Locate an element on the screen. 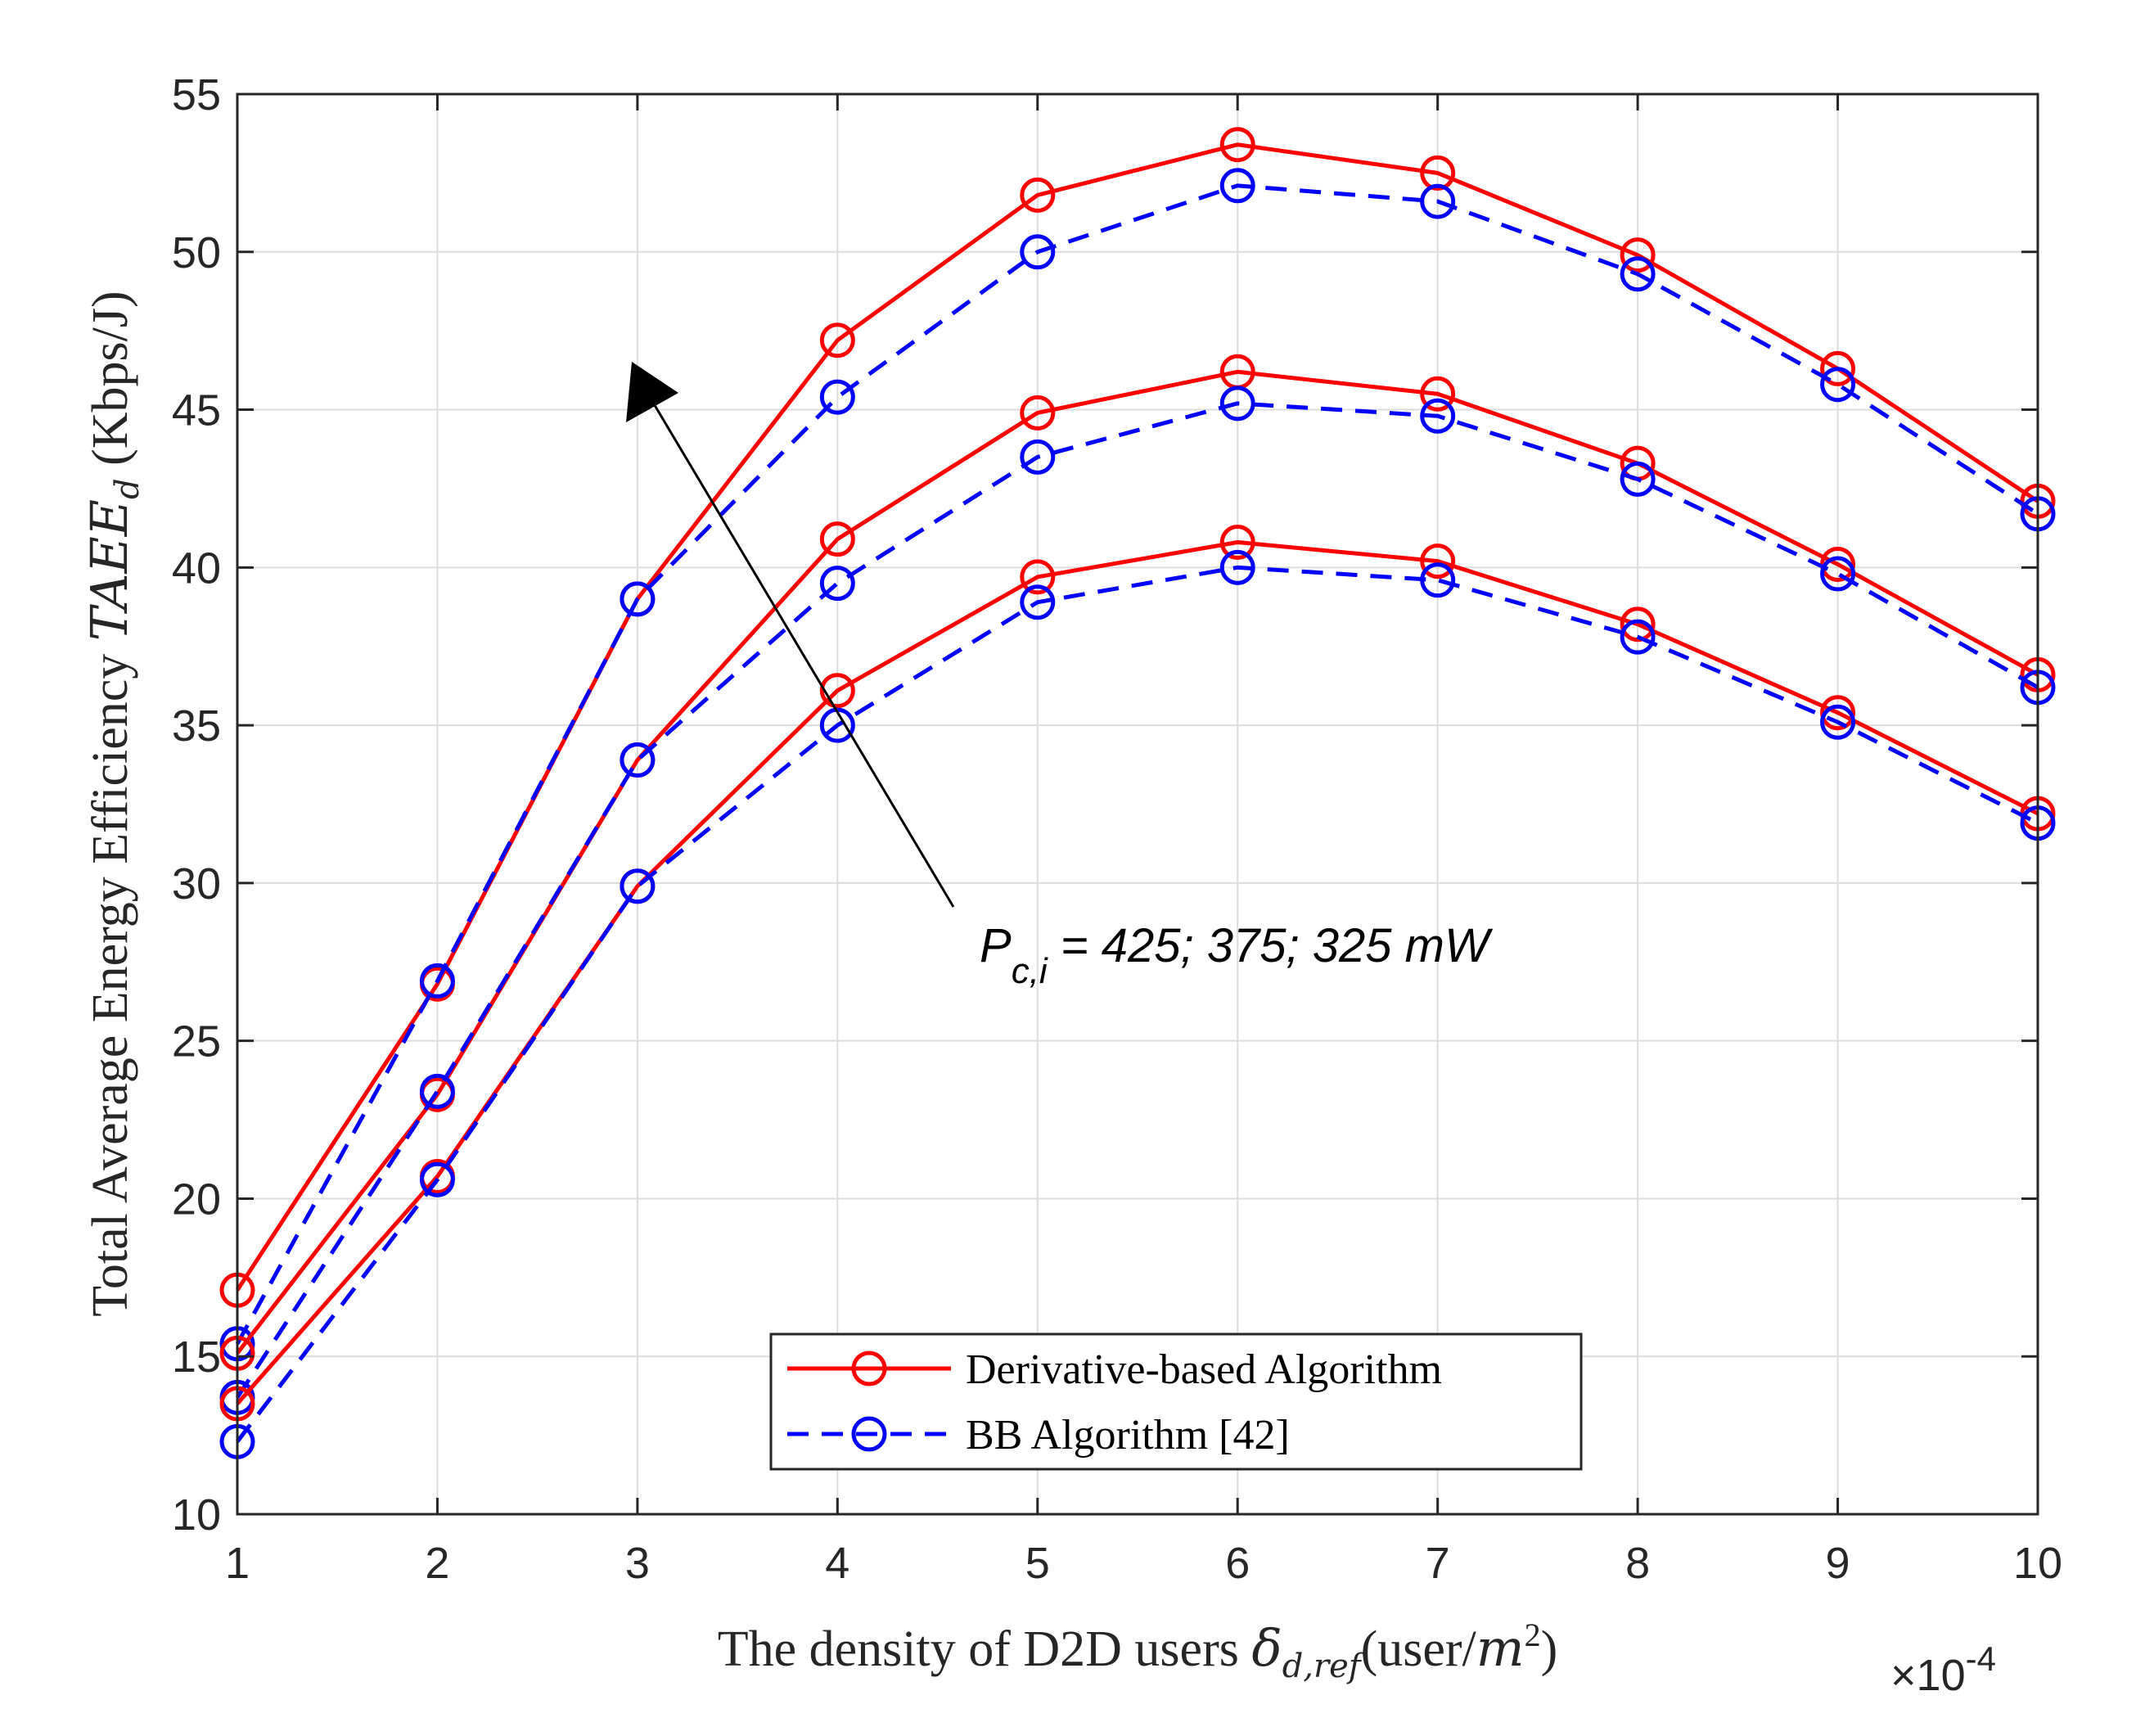 The width and height of the screenshot is (2136, 1736). x-exponent-power: -4 is located at coordinates (1981, 1658).